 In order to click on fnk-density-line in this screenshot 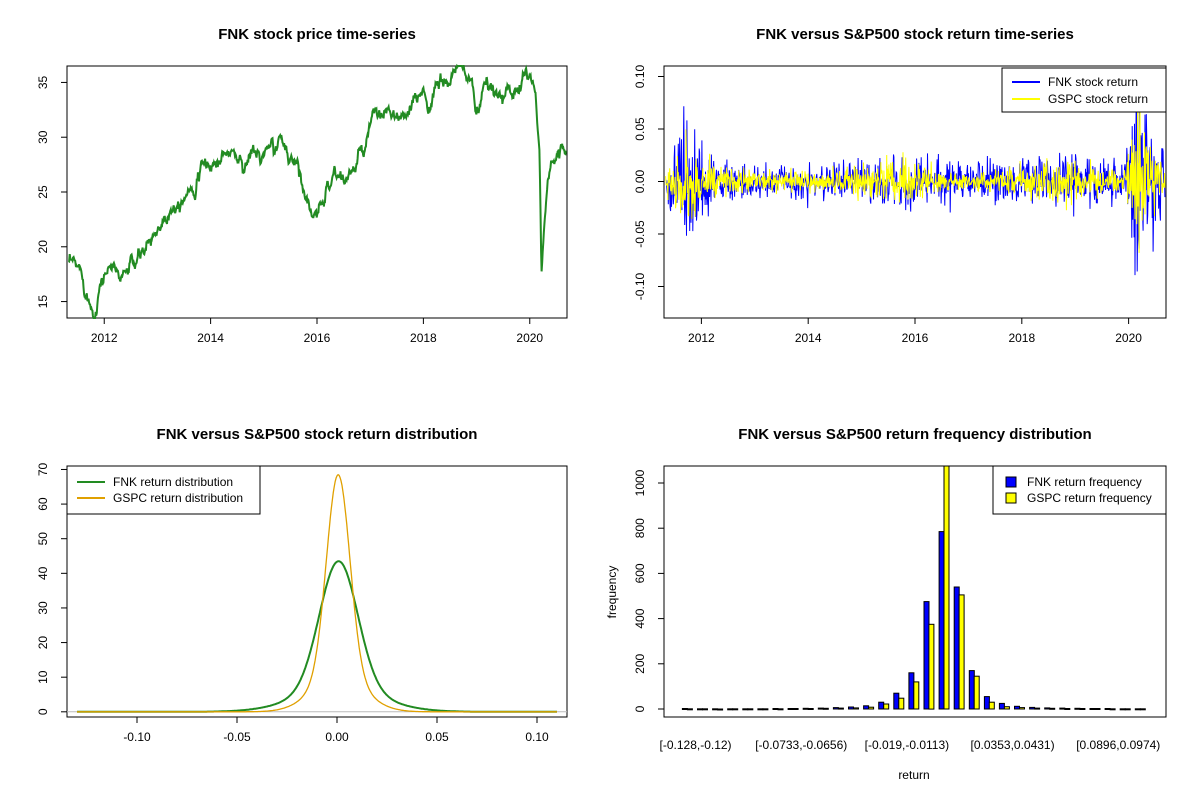, I will do `click(317, 636)`.